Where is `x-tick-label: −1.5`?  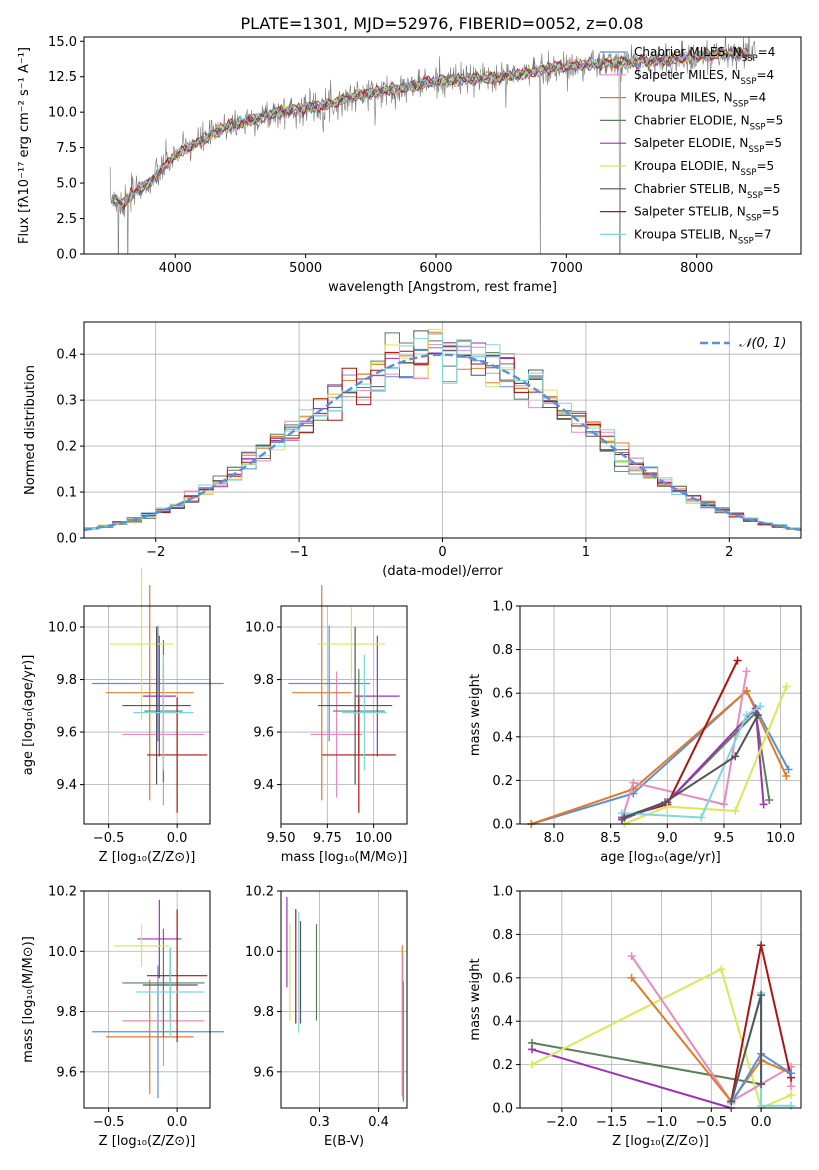
x-tick-label: −1.5 is located at coordinates (612, 1122).